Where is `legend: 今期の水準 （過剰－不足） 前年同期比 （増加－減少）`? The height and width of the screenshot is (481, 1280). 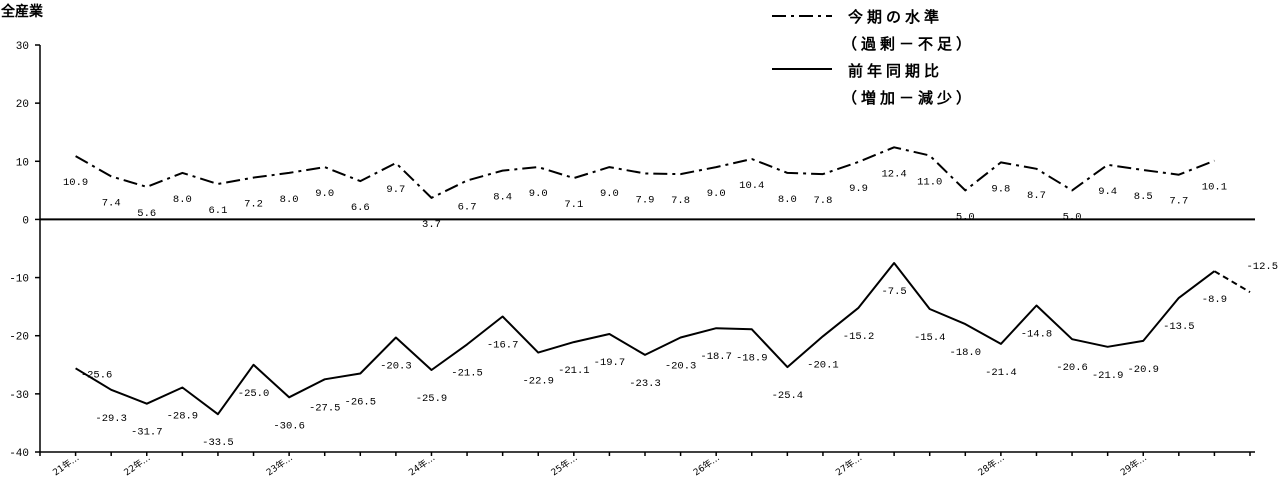
legend: 今期の水準 （過剰－不足） 前年同期比 （増加－減少） is located at coordinates (873, 57).